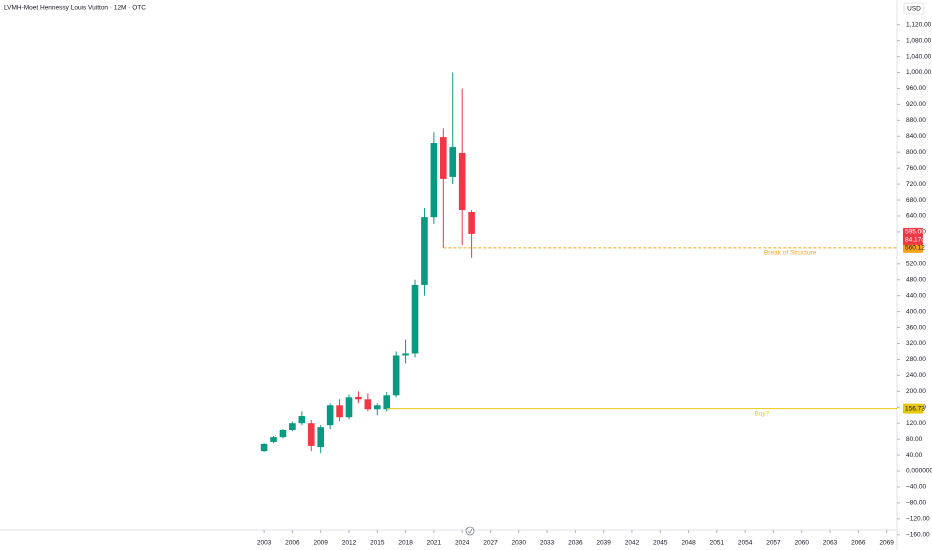  What do you see at coordinates (377, 543) in the screenshot?
I see `x-tick-label: 2015` at bounding box center [377, 543].